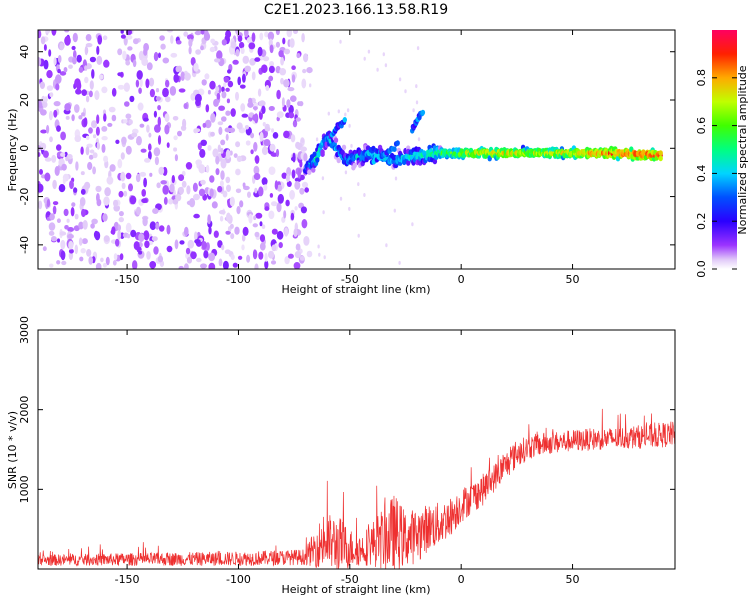 The image size is (750, 604). Describe the element at coordinates (724, 149) in the screenshot. I see `colorbar-gradient` at that location.